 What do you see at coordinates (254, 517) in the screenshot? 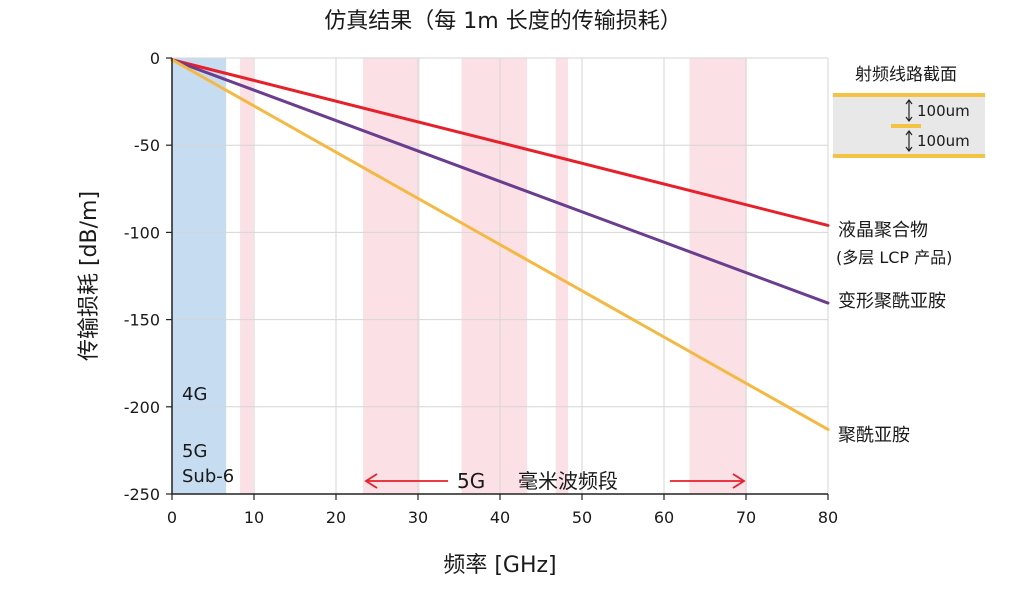
I see `x-tick-label-1: 10` at bounding box center [254, 517].